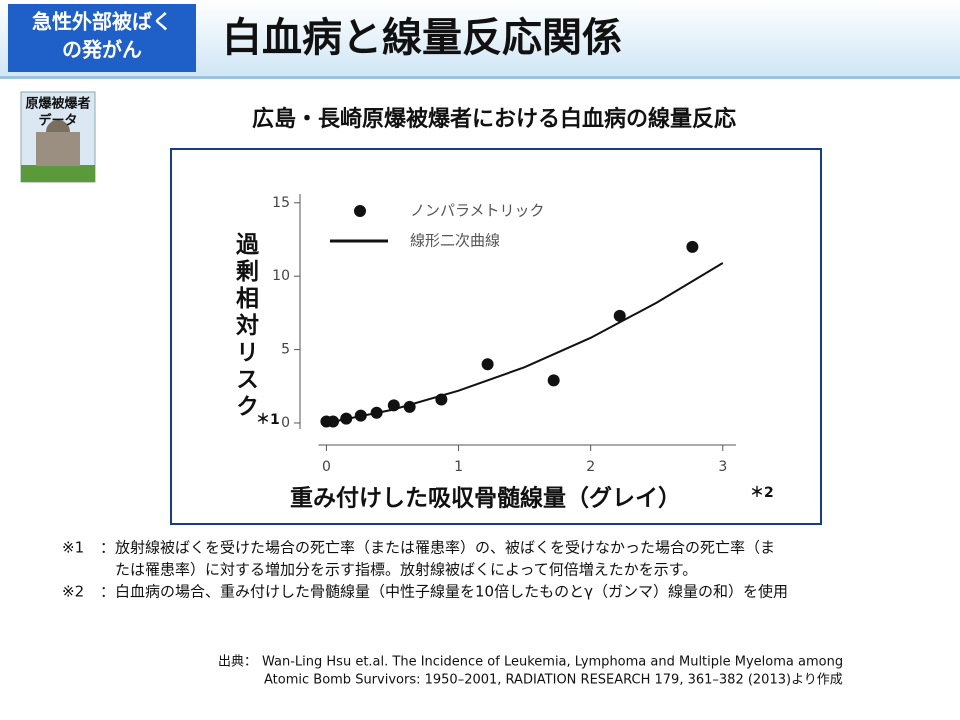  What do you see at coordinates (406, 570) in the screenshot?
I see `note-line: たは罹患率）に対する増加分を示す指標。放射線被ばくによって何倍増えたかを示す。` at bounding box center [406, 570].